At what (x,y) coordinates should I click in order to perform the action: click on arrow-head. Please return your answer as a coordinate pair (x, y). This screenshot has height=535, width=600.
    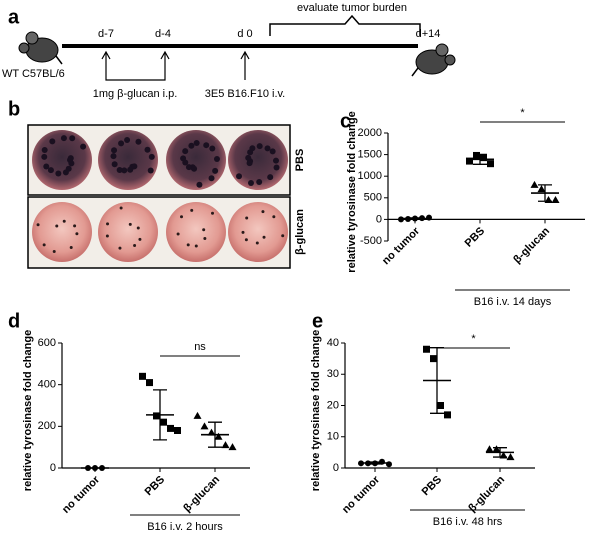
    Looking at the image, I should click on (135, 55).